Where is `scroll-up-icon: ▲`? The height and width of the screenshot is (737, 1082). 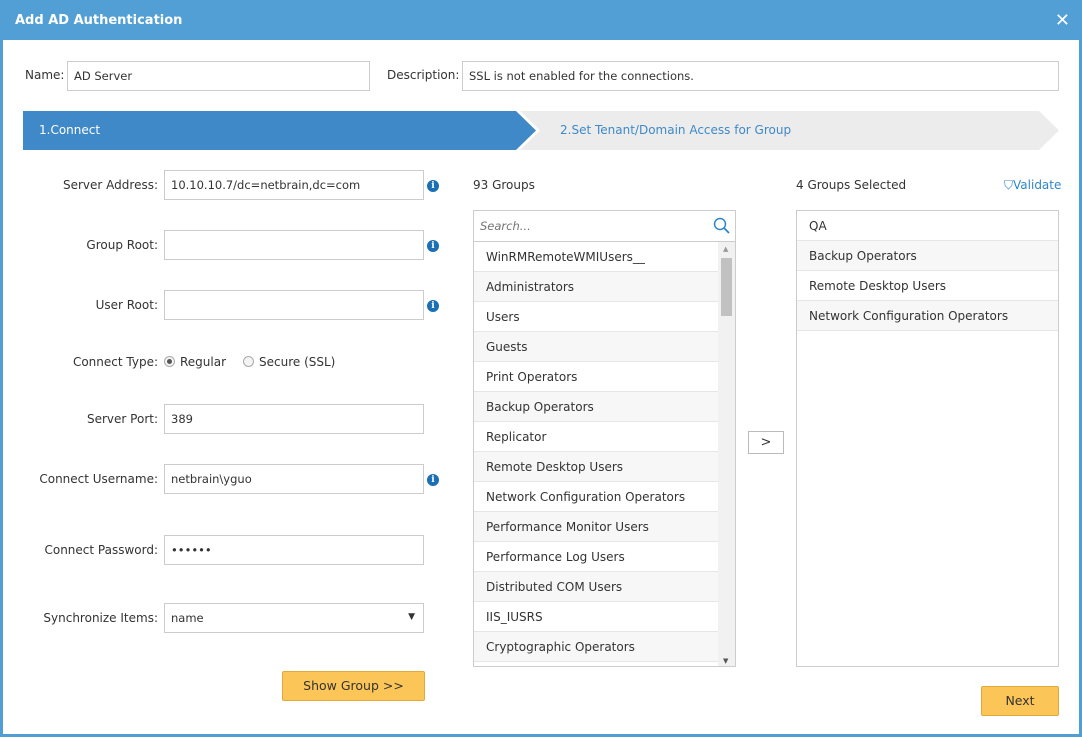 scroll-up-icon: ▲ is located at coordinates (726, 249).